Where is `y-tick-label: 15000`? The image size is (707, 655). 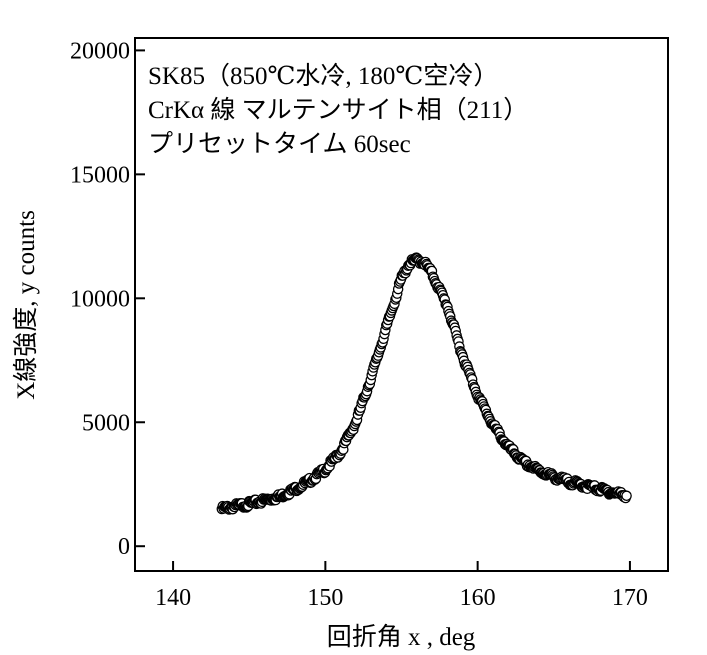 y-tick-label: 15000 is located at coordinates (100, 175).